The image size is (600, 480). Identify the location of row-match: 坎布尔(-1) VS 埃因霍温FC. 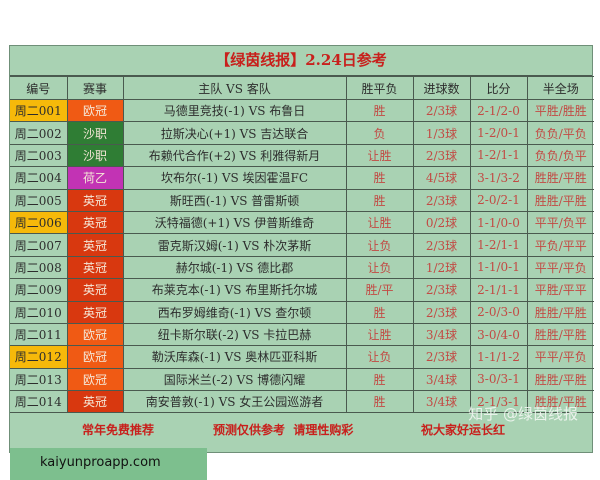
(234, 178).